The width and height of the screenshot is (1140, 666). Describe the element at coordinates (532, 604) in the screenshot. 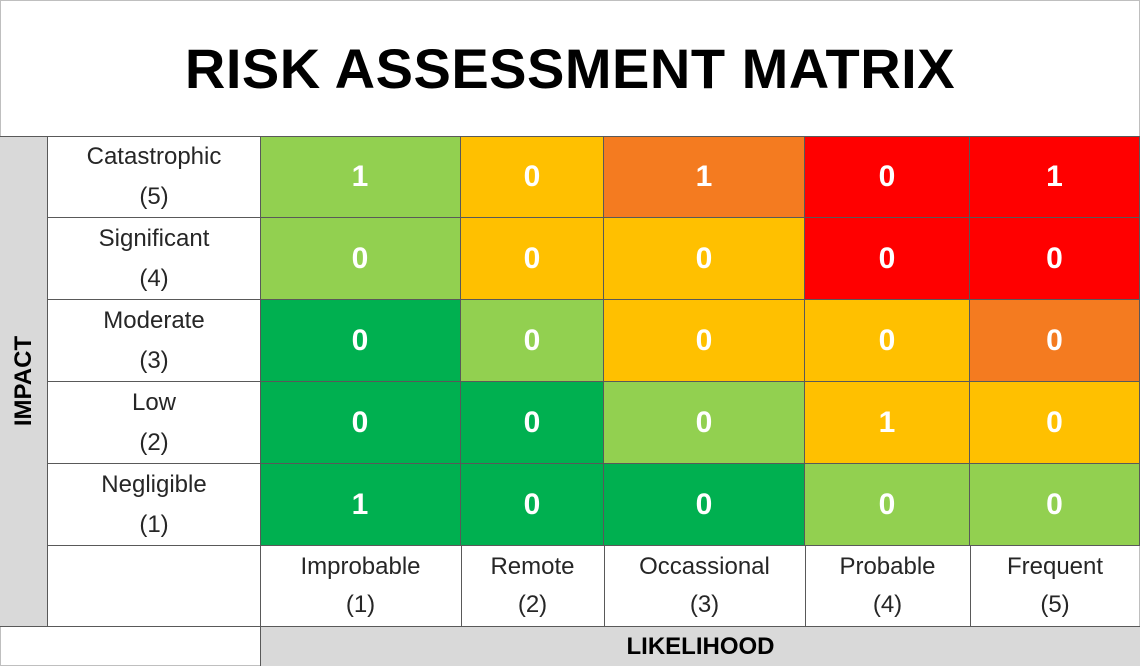

I see `likelihood-column-score: (2)` at that location.